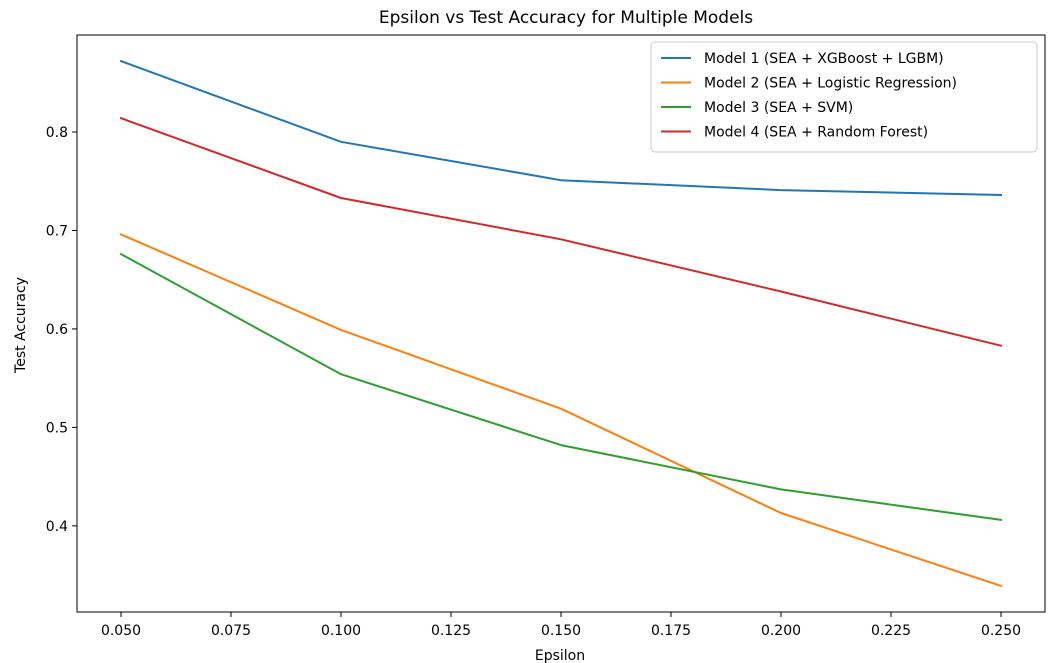 The width and height of the screenshot is (1055, 663). I want to click on x-tick-label: 0.050, so click(121, 631).